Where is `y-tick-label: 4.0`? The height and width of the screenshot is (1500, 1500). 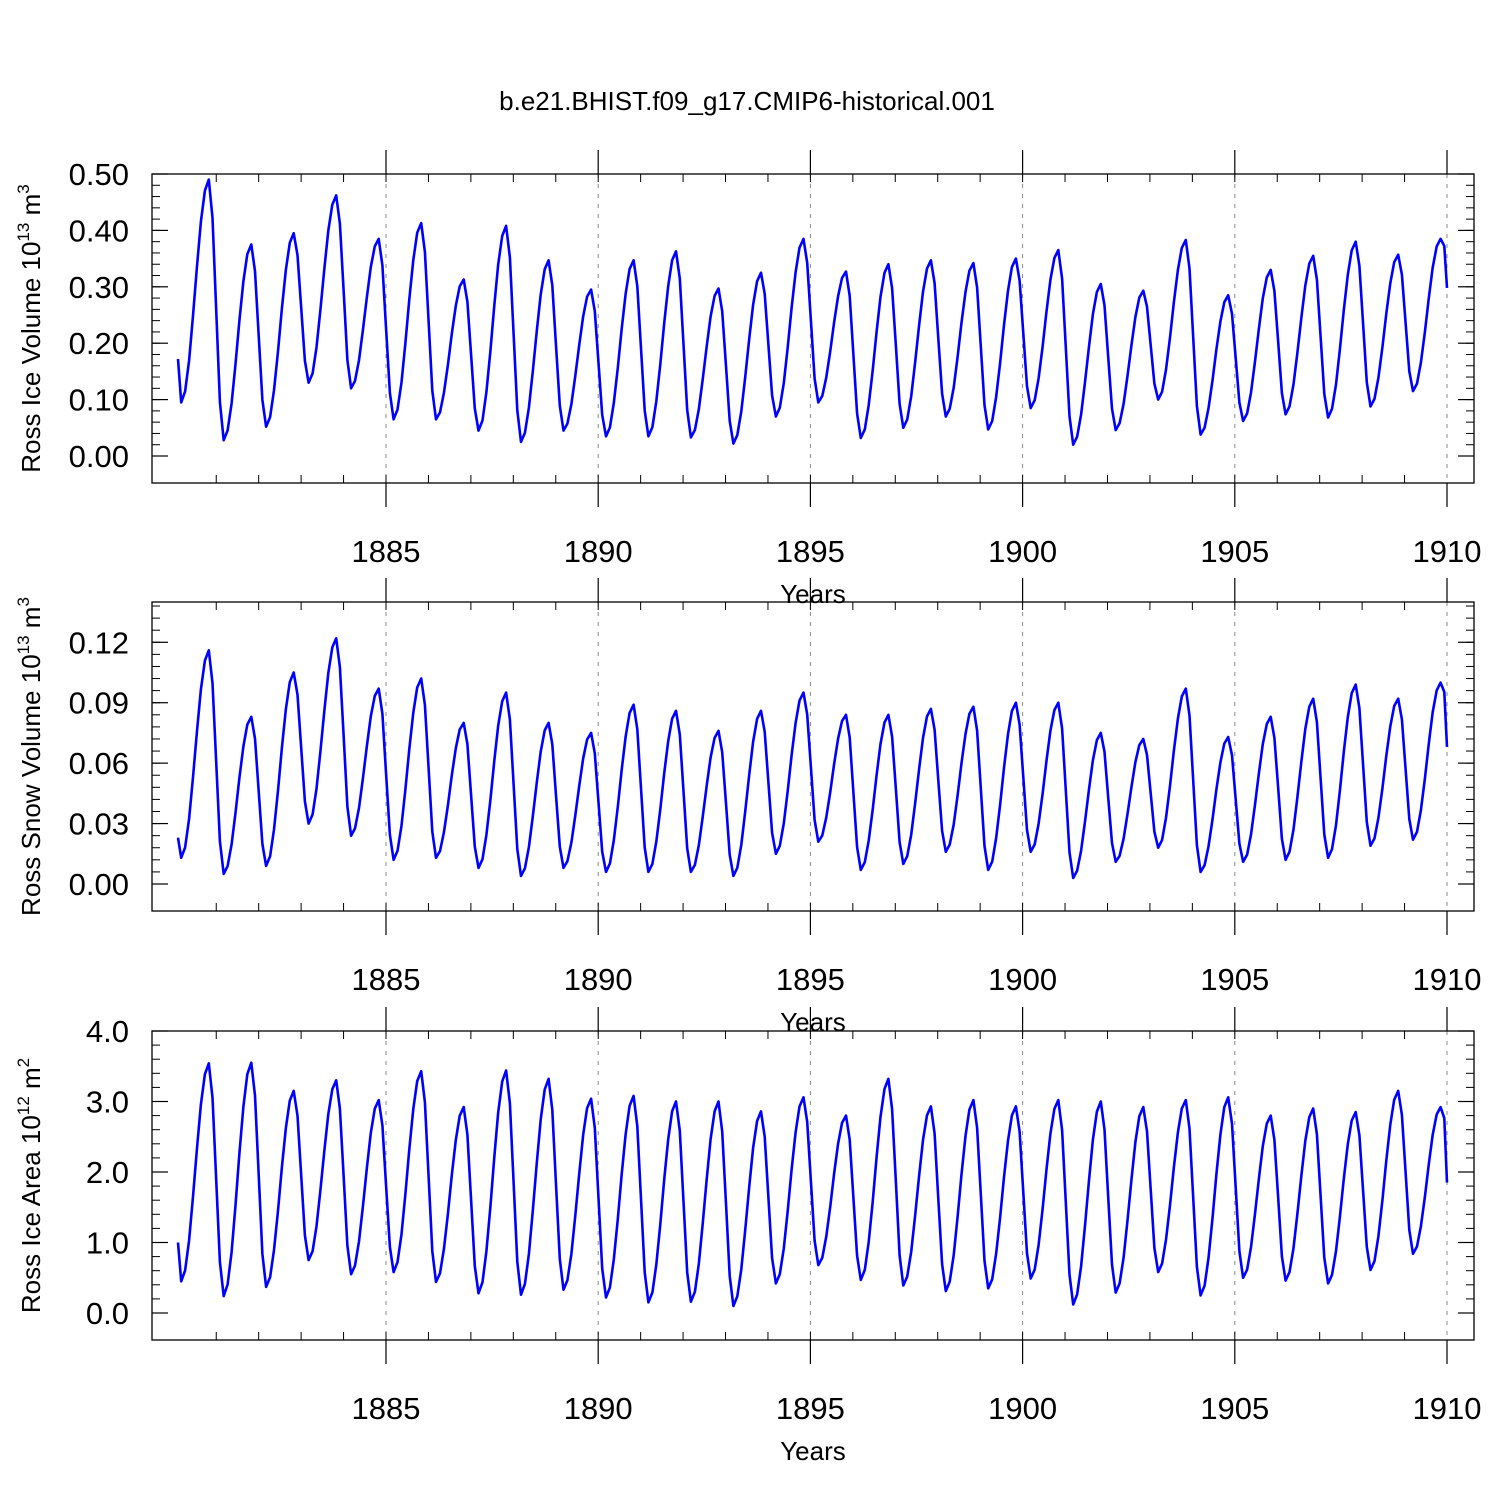 y-tick-label: 4.0 is located at coordinates (107, 1031).